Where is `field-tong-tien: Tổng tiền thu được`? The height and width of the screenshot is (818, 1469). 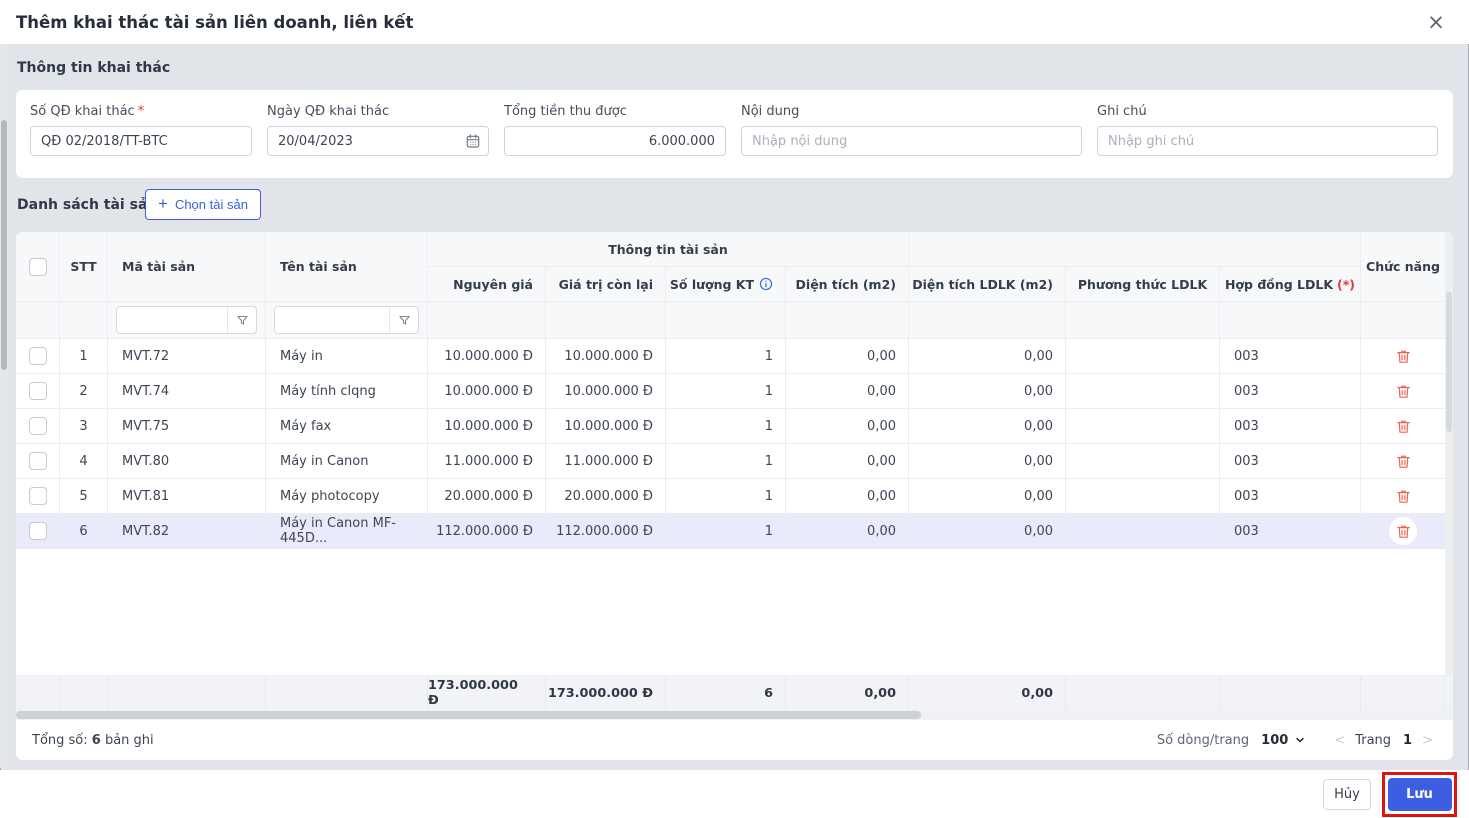
field-tong-tien: Tổng tiền thu được is located at coordinates (615, 141).